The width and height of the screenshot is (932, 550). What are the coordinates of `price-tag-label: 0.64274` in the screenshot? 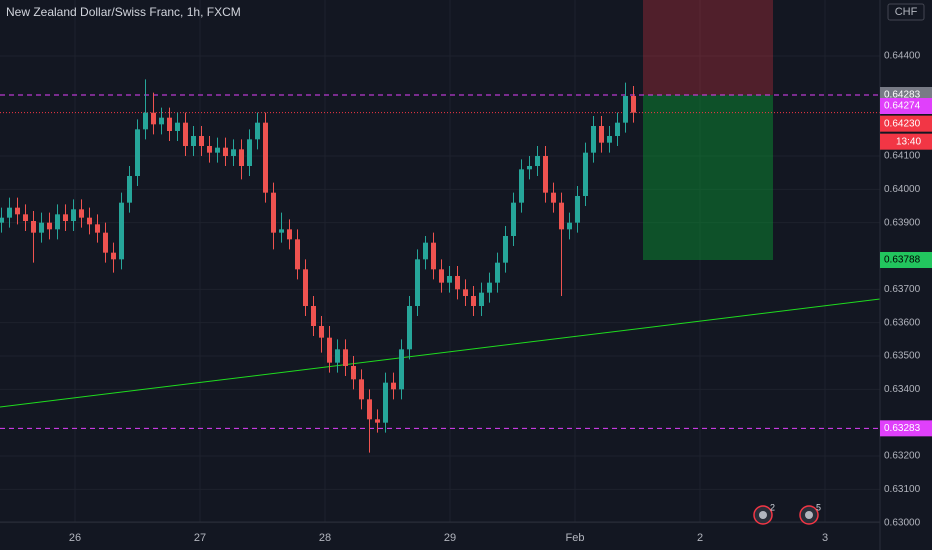 It's located at (902, 106).